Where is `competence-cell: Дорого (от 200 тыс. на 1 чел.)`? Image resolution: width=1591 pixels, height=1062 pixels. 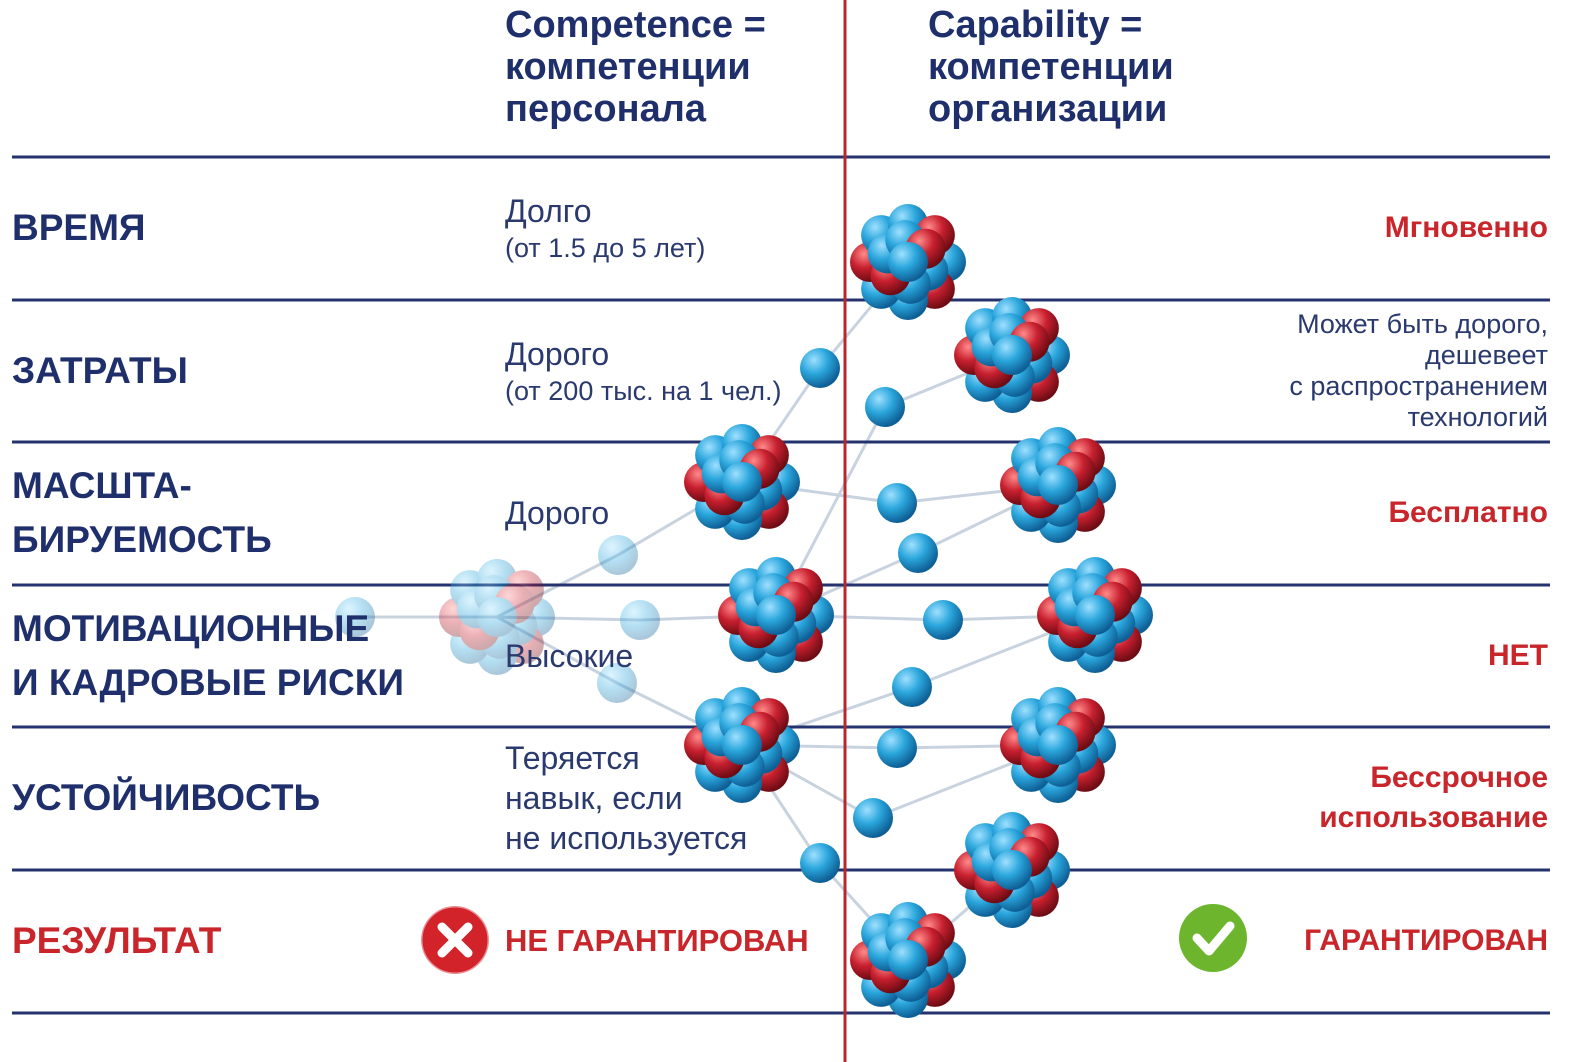
competence-cell: Дорого (от 200 тыс. на 1 чел.) is located at coordinates (643, 371).